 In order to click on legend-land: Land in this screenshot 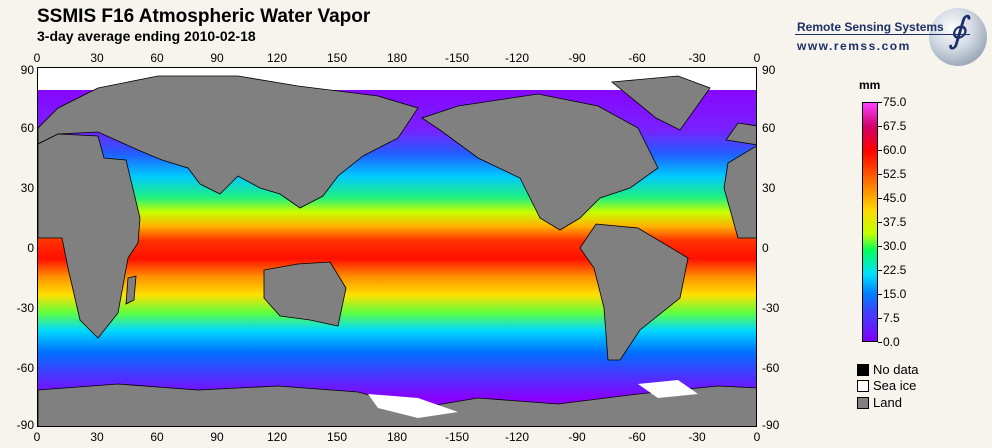, I will do `click(879, 402)`.